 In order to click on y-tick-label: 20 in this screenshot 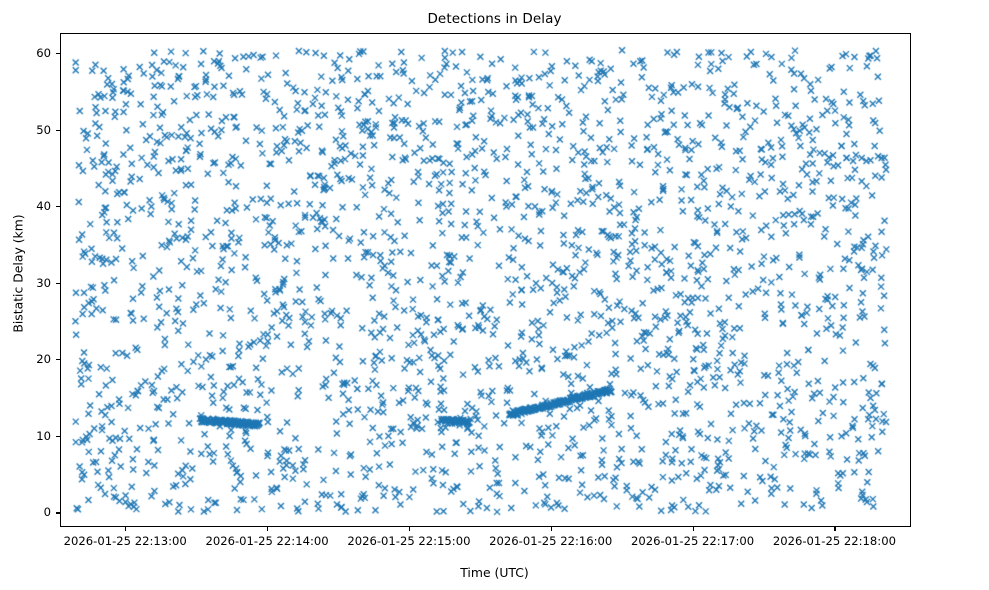, I will do `click(43, 359)`.